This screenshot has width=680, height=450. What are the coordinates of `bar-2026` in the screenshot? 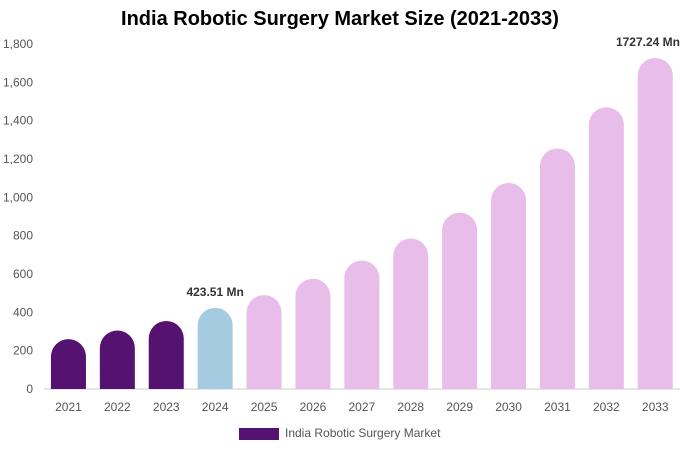 It's located at (313, 333).